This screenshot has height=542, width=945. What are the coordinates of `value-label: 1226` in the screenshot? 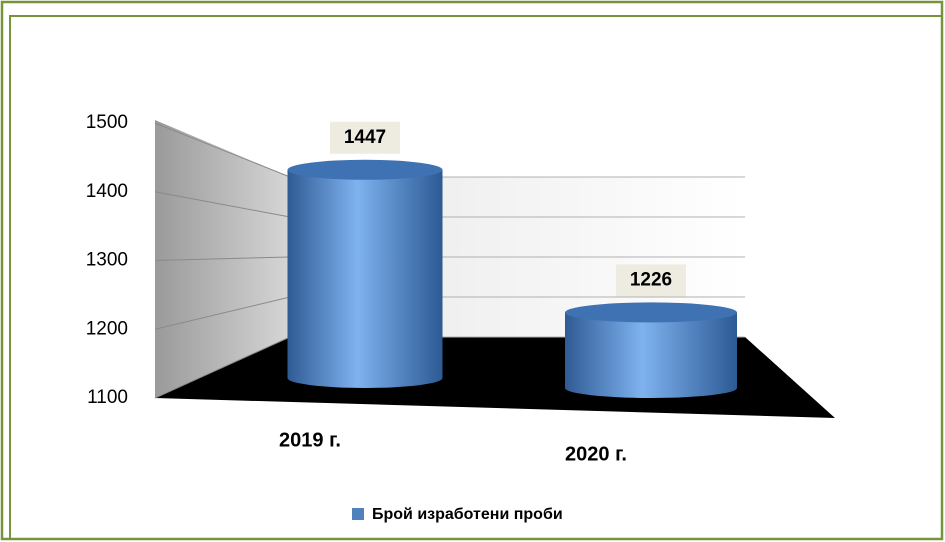 It's located at (651, 279).